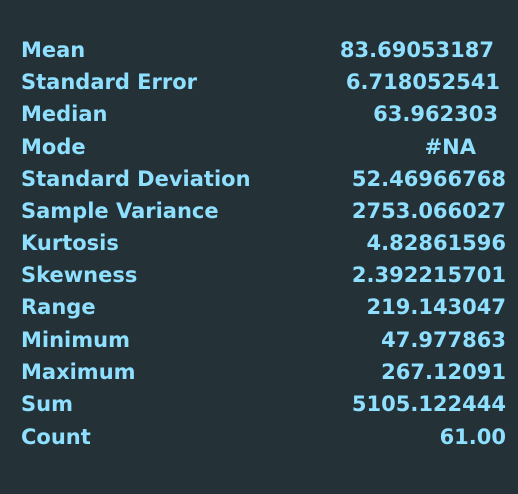 This screenshot has width=518, height=494. I want to click on stat-row-mean: Mean 83.69053187, so click(263, 50).